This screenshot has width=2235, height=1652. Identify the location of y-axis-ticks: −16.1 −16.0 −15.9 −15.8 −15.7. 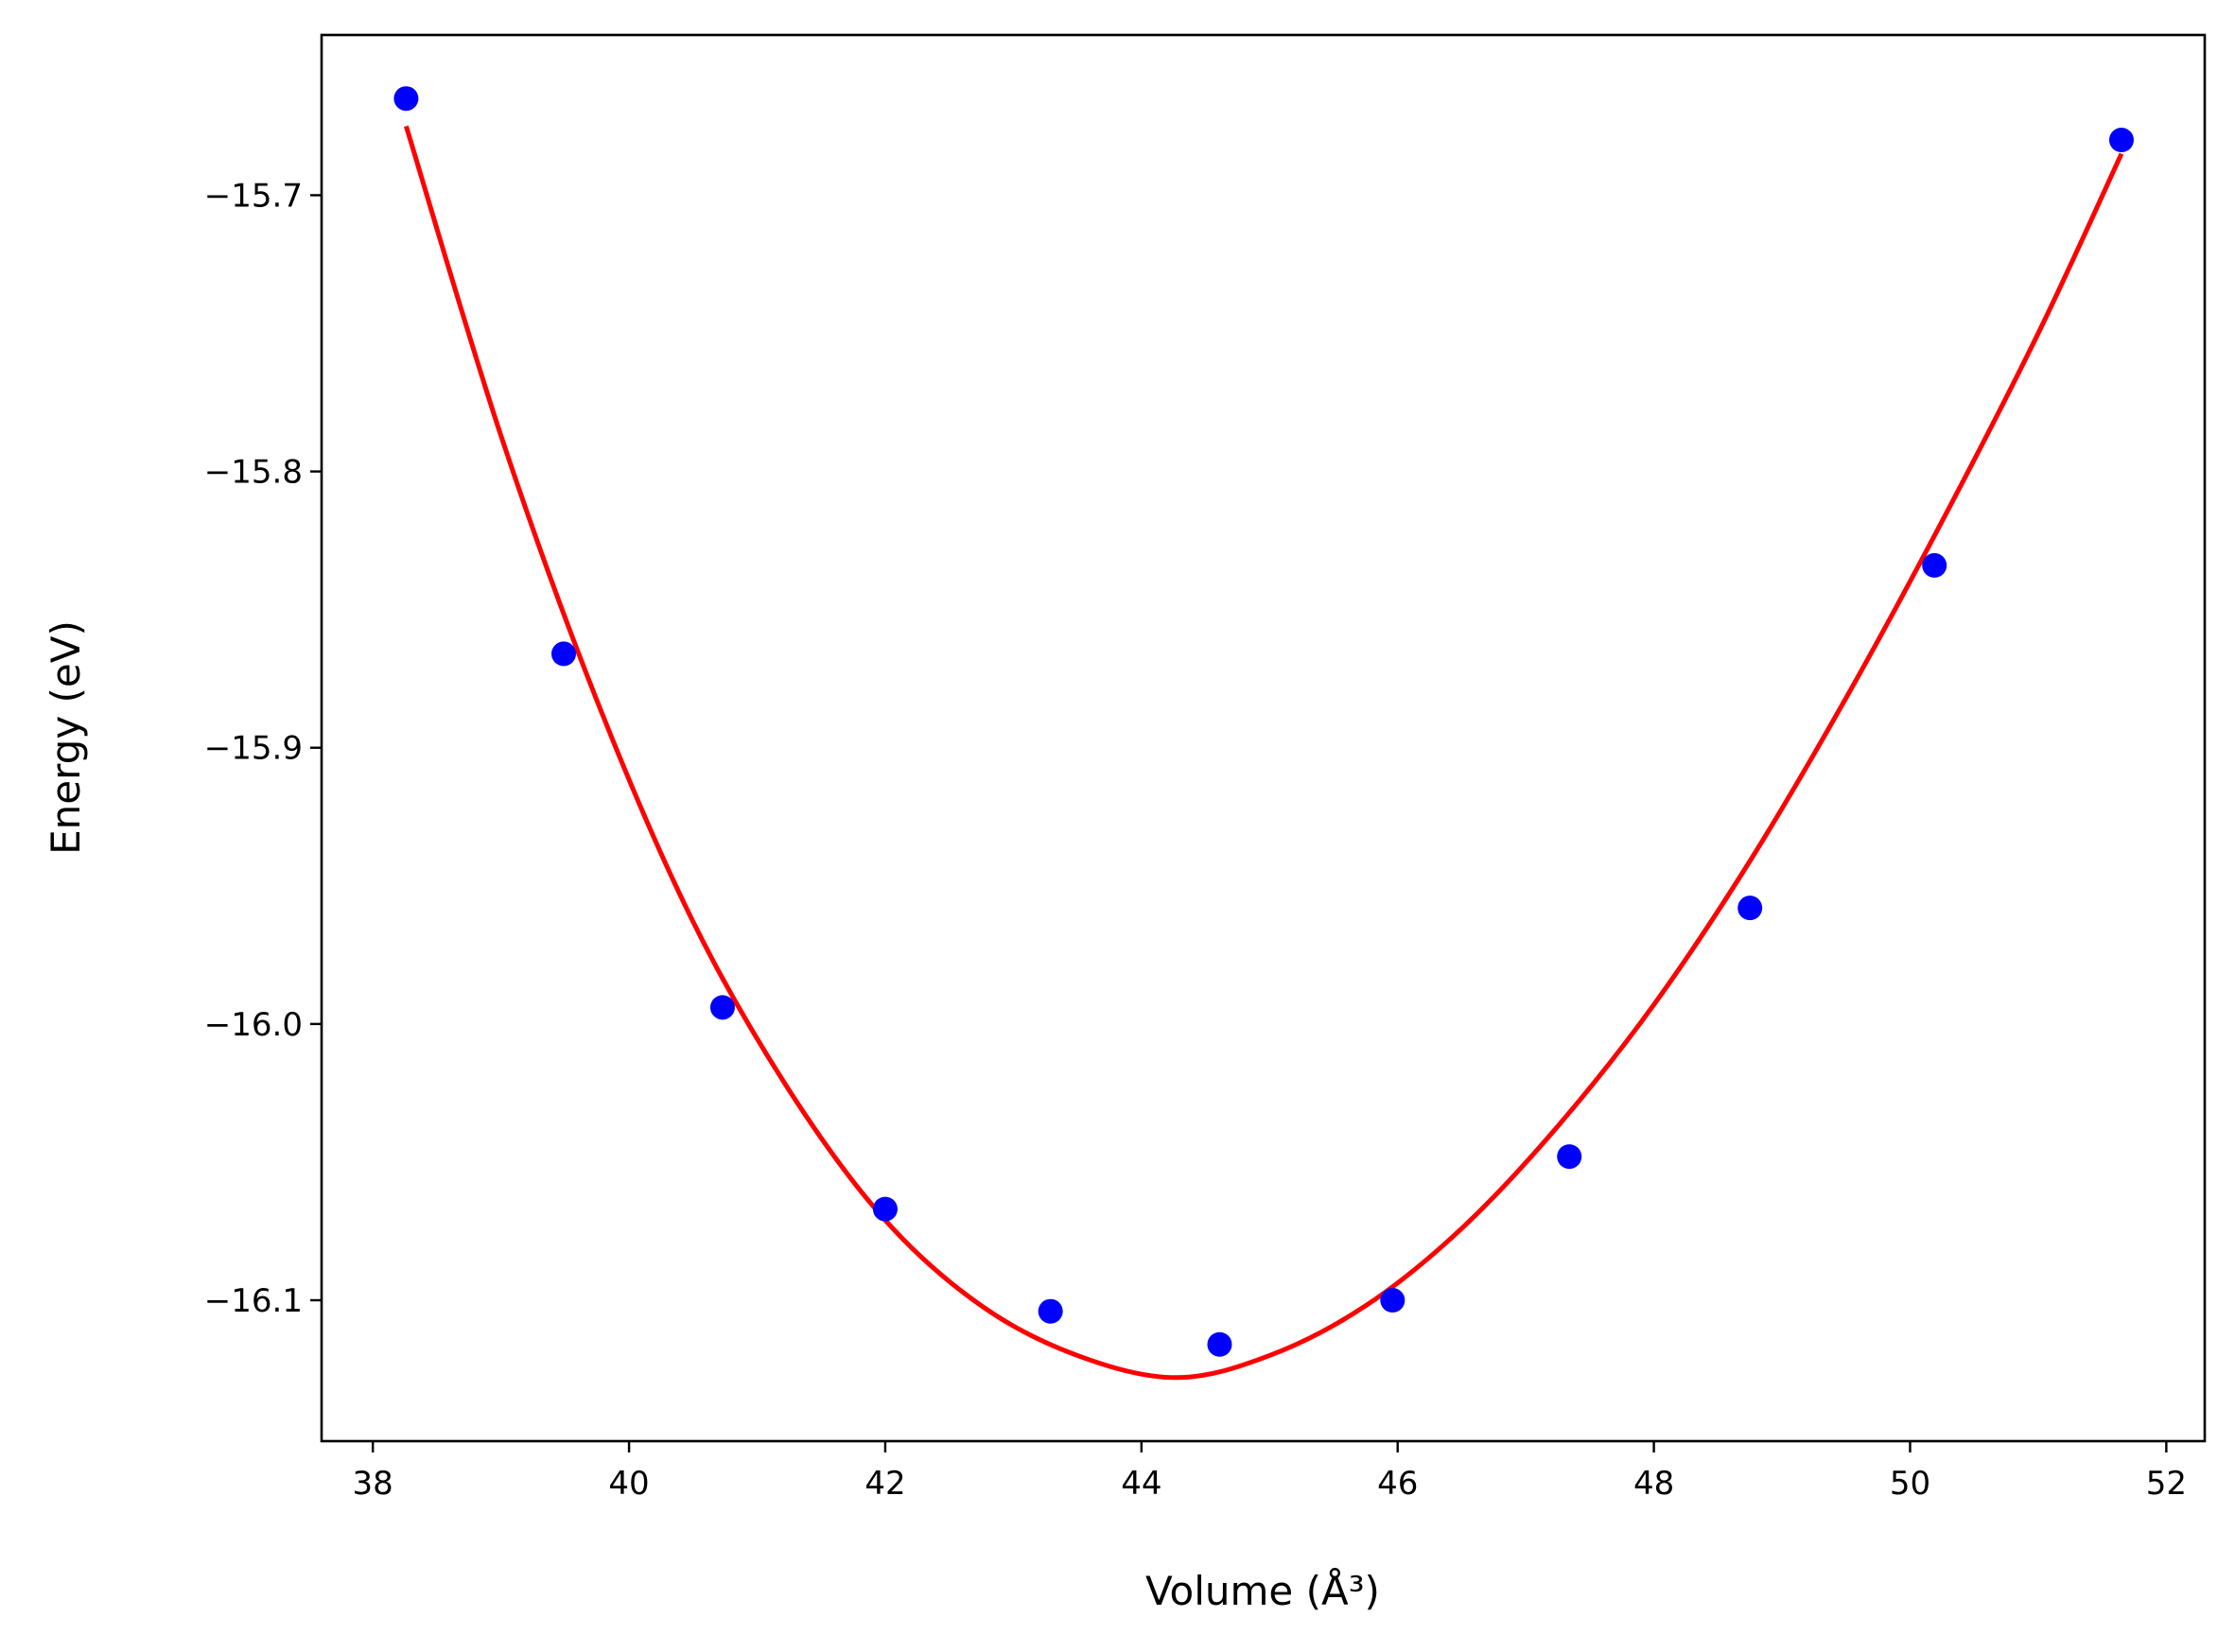
(263, 748).